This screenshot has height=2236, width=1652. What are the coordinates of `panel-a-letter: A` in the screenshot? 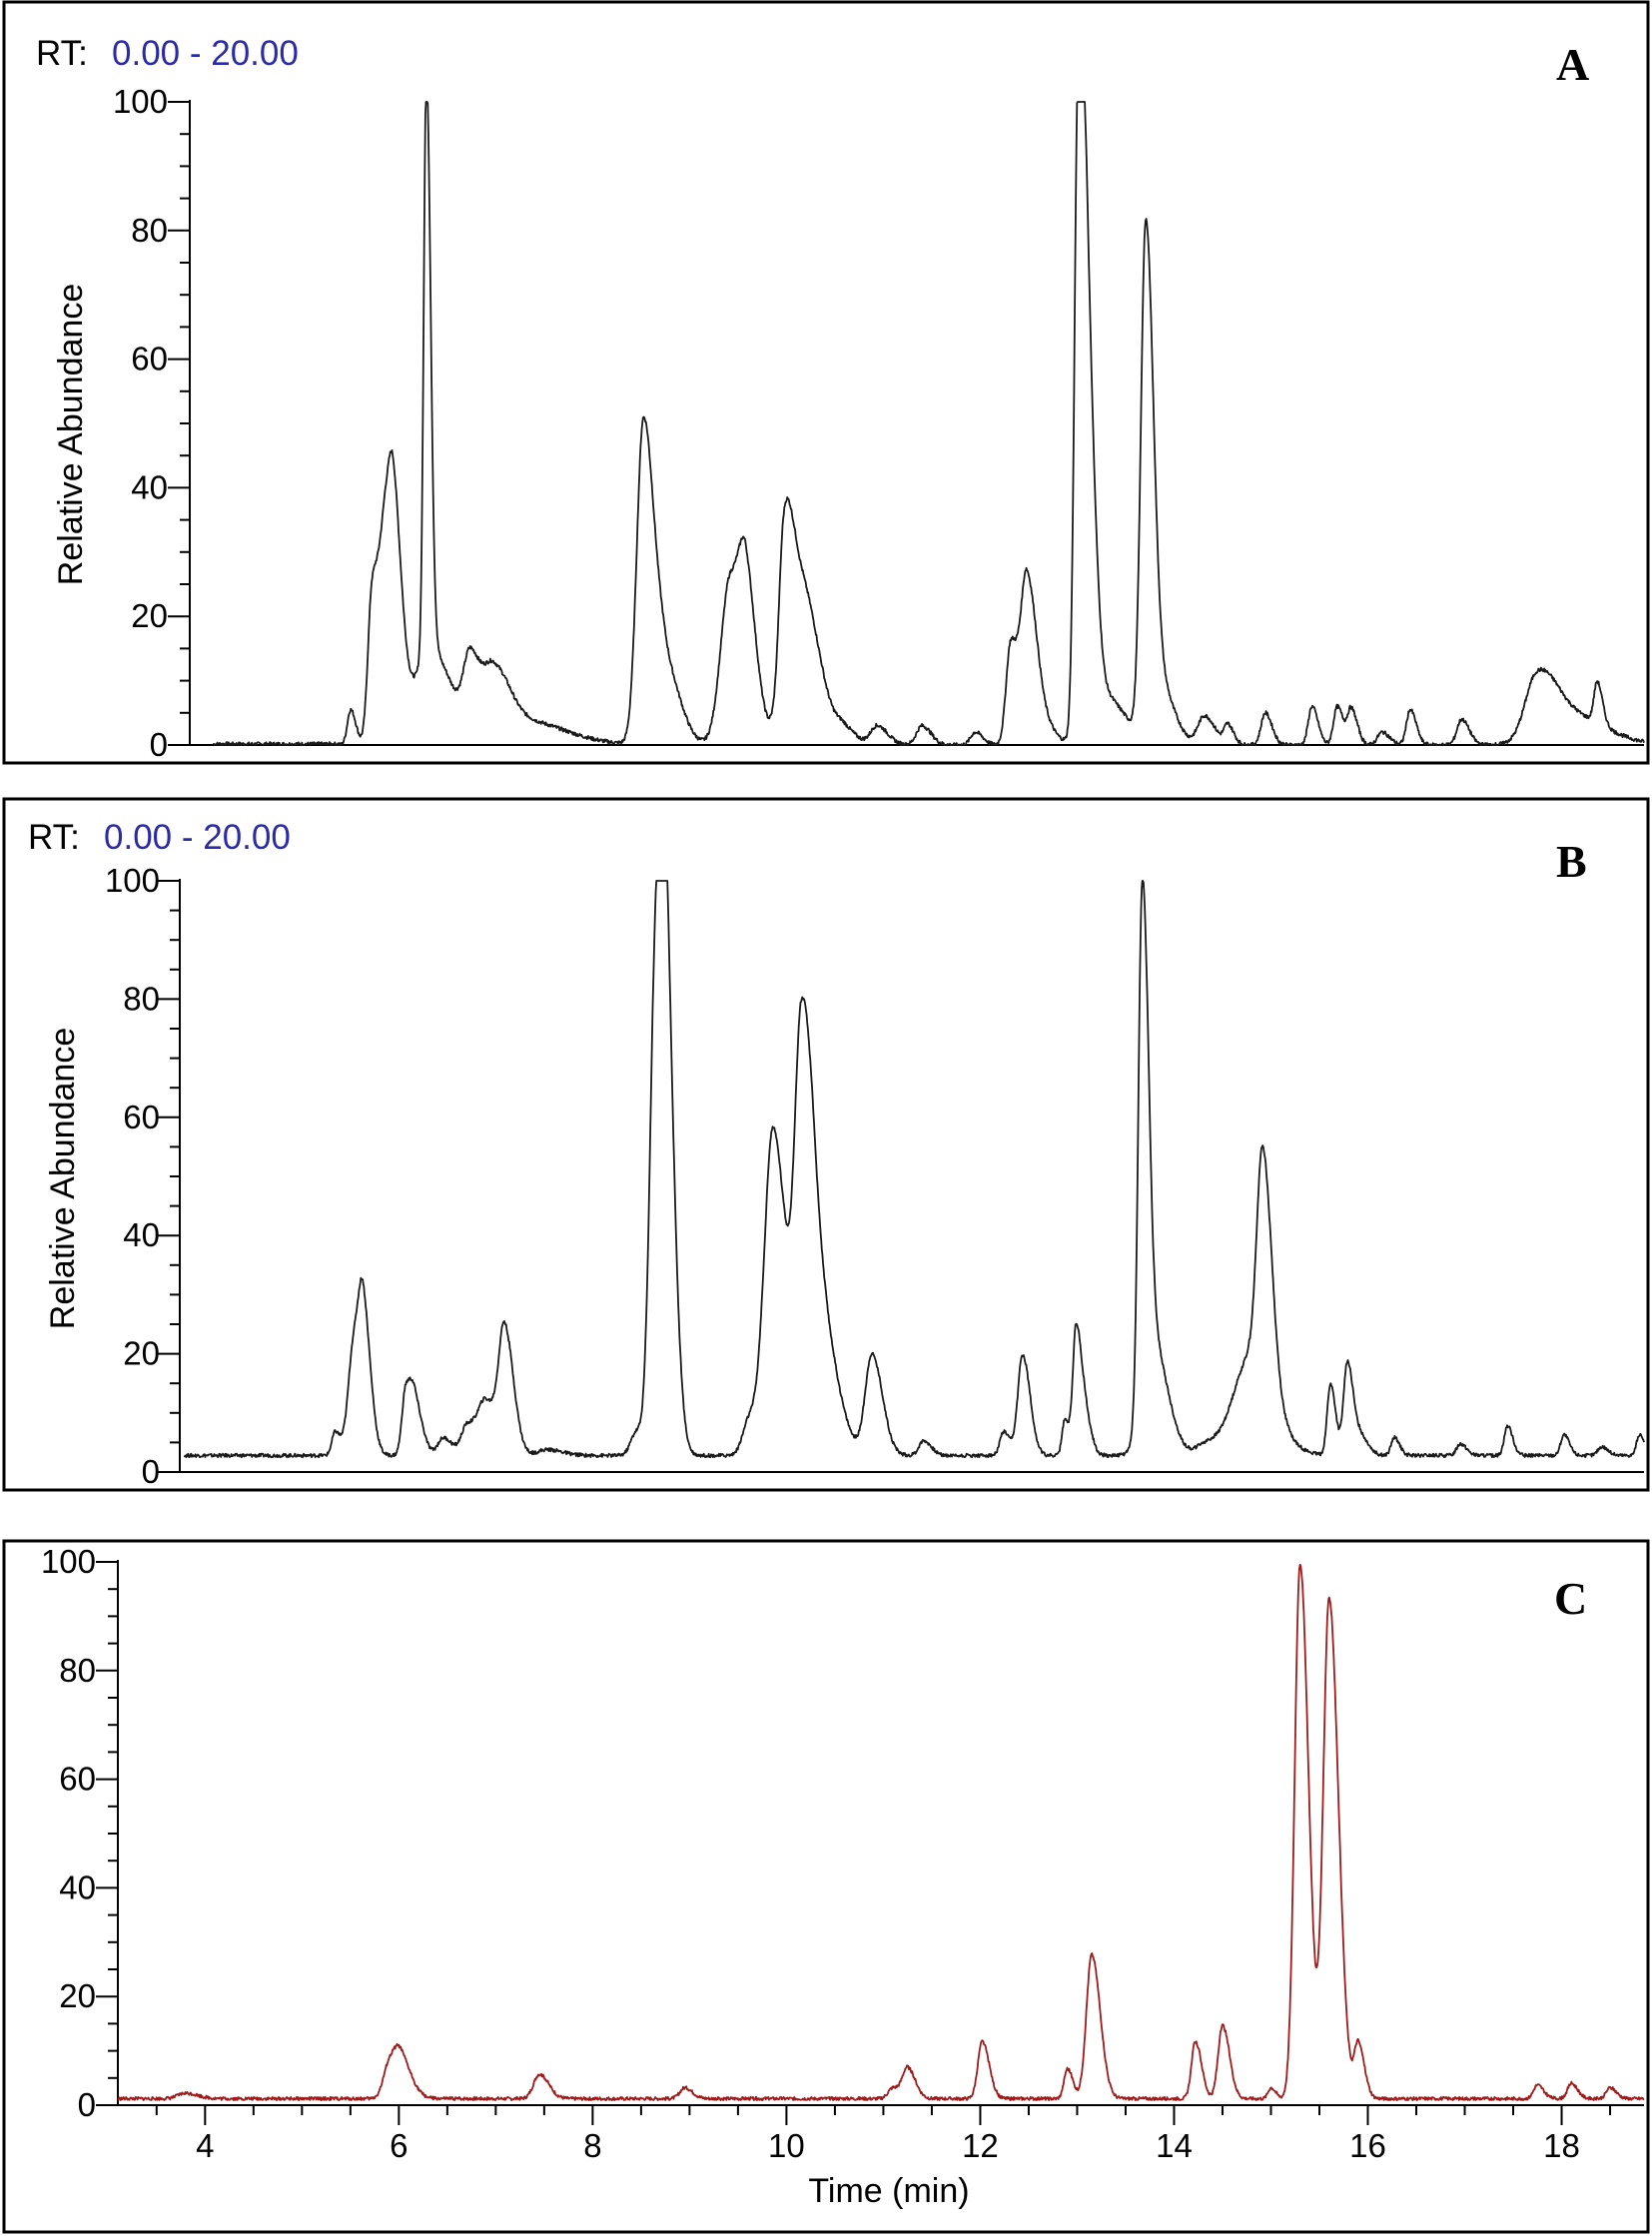 It's located at (1572, 64).